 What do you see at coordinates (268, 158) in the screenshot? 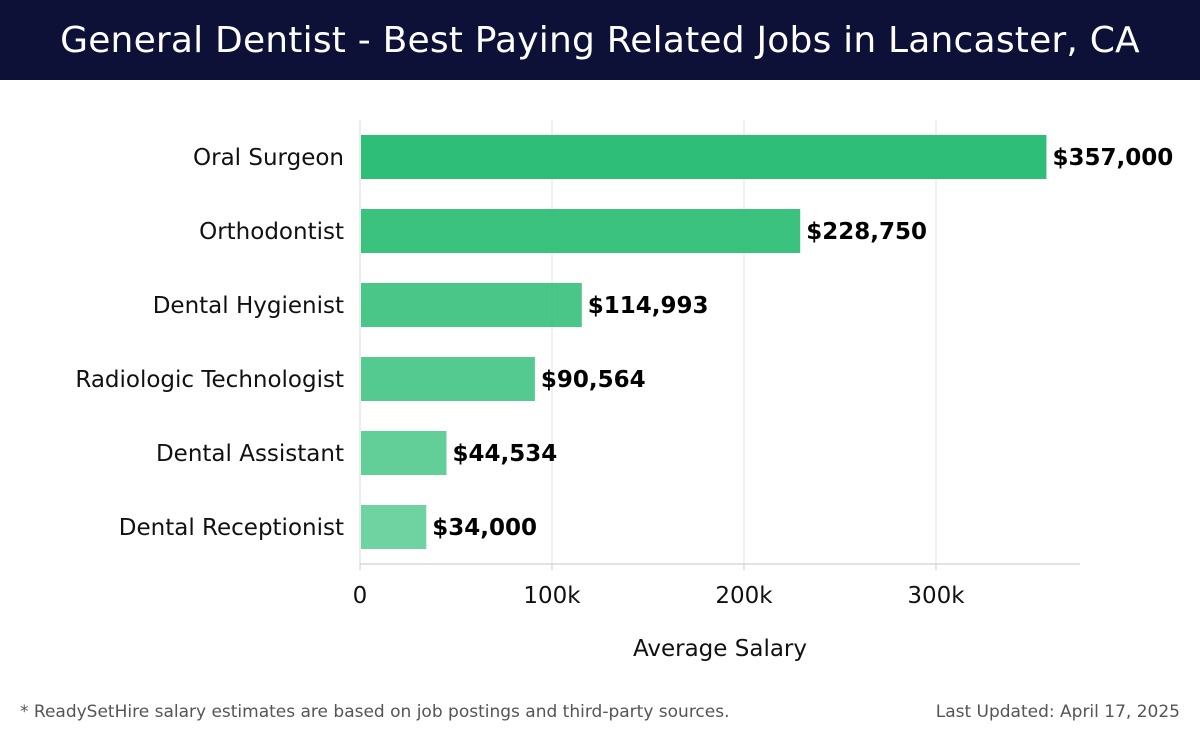
I see `category-label: Oral Surgeon` at bounding box center [268, 158].